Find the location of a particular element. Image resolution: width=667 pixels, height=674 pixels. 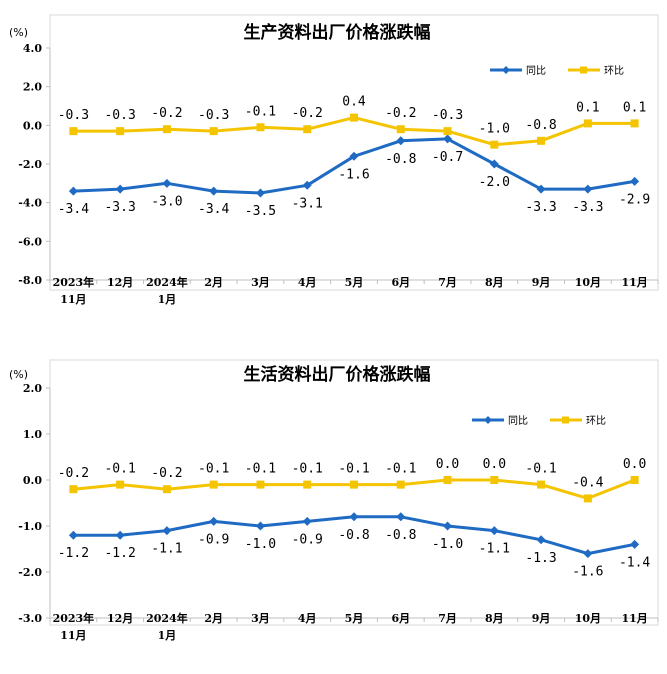

data-label-mom: -1.0 is located at coordinates (494, 129).